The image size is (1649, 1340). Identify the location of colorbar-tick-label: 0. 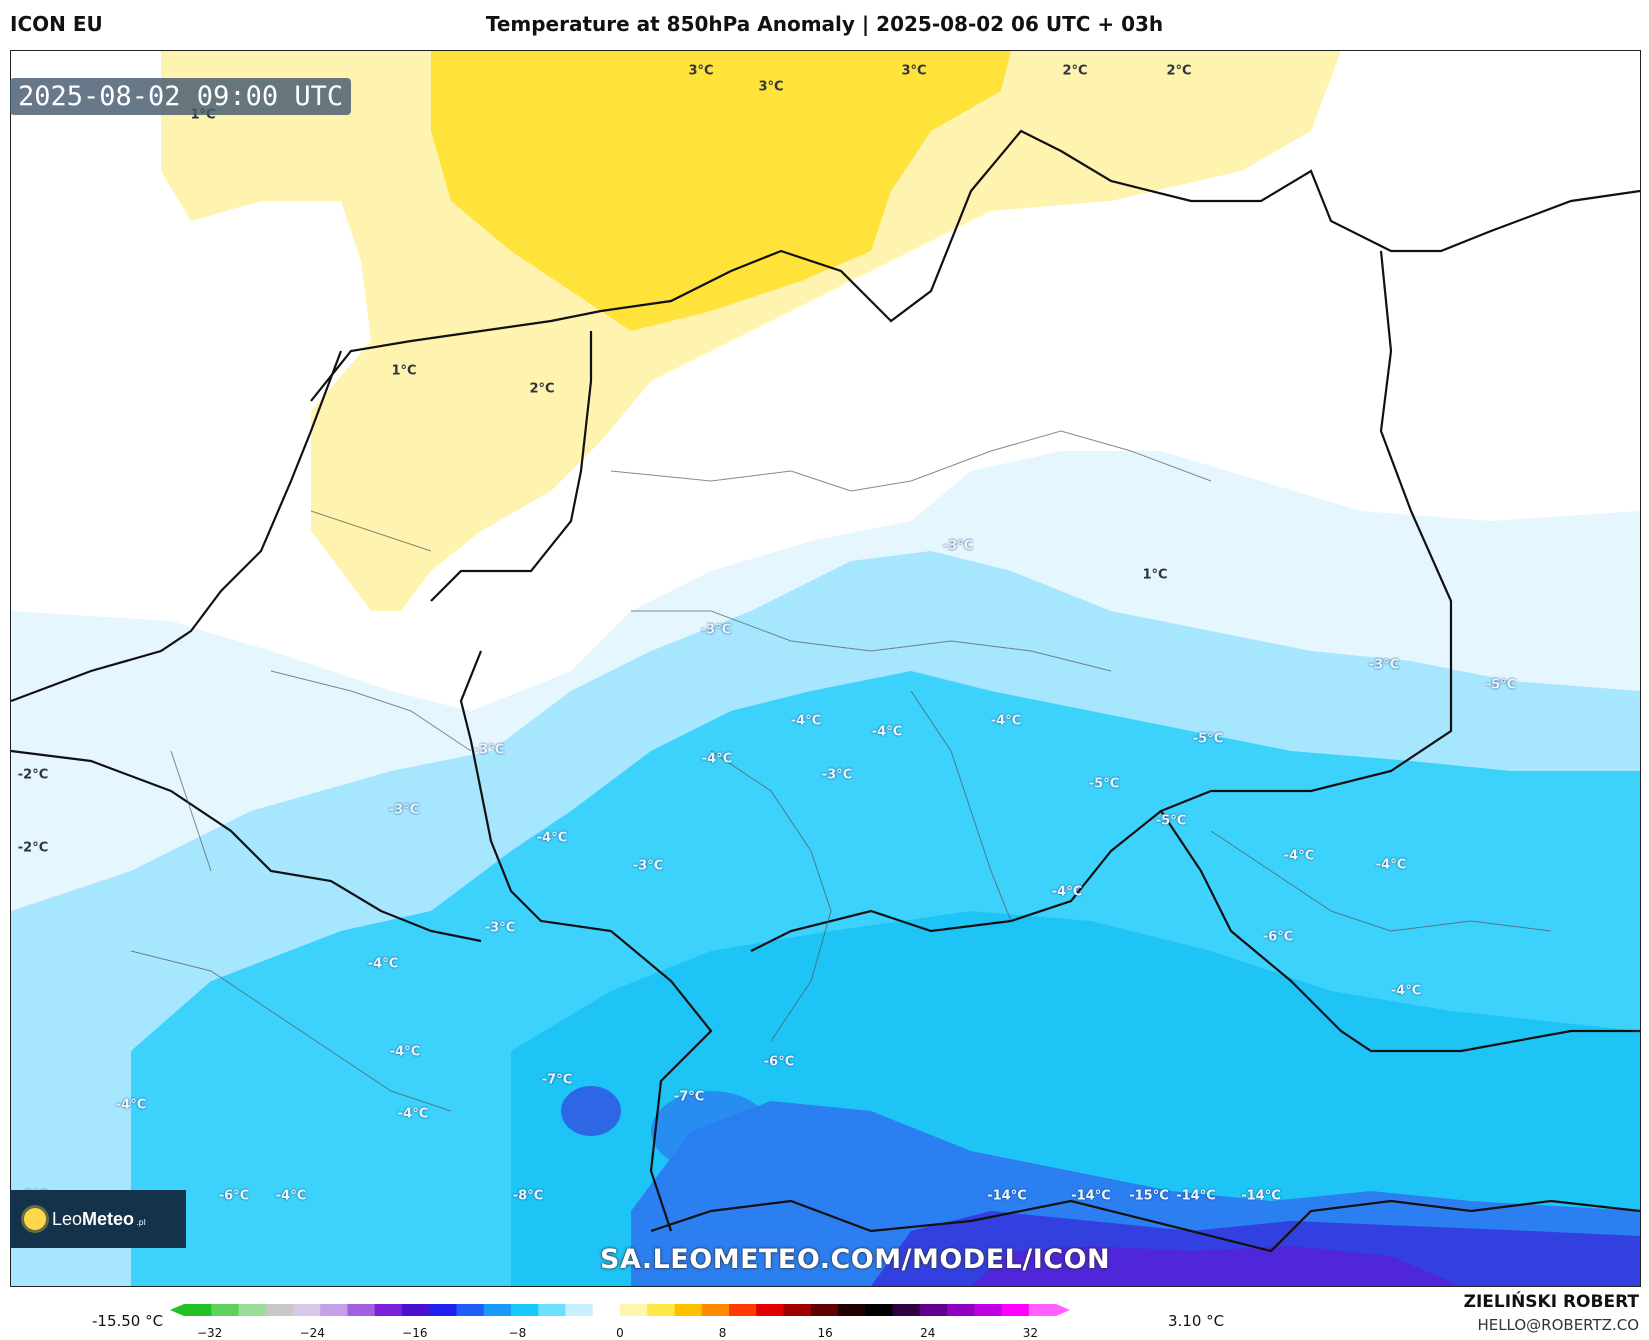
(620, 1333).